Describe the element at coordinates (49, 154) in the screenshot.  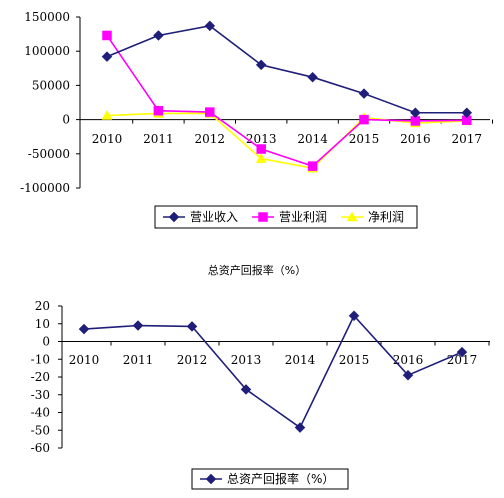
I see `y-tick-label: -50000` at that location.